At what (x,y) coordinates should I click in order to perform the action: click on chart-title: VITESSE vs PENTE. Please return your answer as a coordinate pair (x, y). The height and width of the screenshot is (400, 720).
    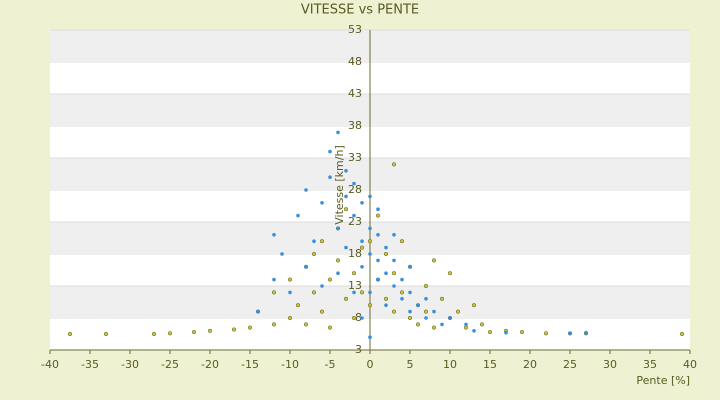
    Looking at the image, I should click on (360, 10).